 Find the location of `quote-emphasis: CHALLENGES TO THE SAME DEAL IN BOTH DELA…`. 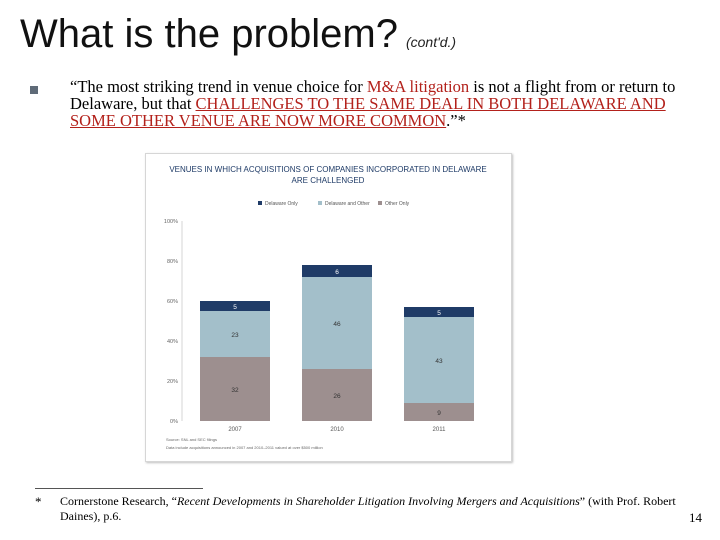

quote-emphasis: CHALLENGES TO THE SAME DEAL IN BOTH DELA… is located at coordinates (368, 112).